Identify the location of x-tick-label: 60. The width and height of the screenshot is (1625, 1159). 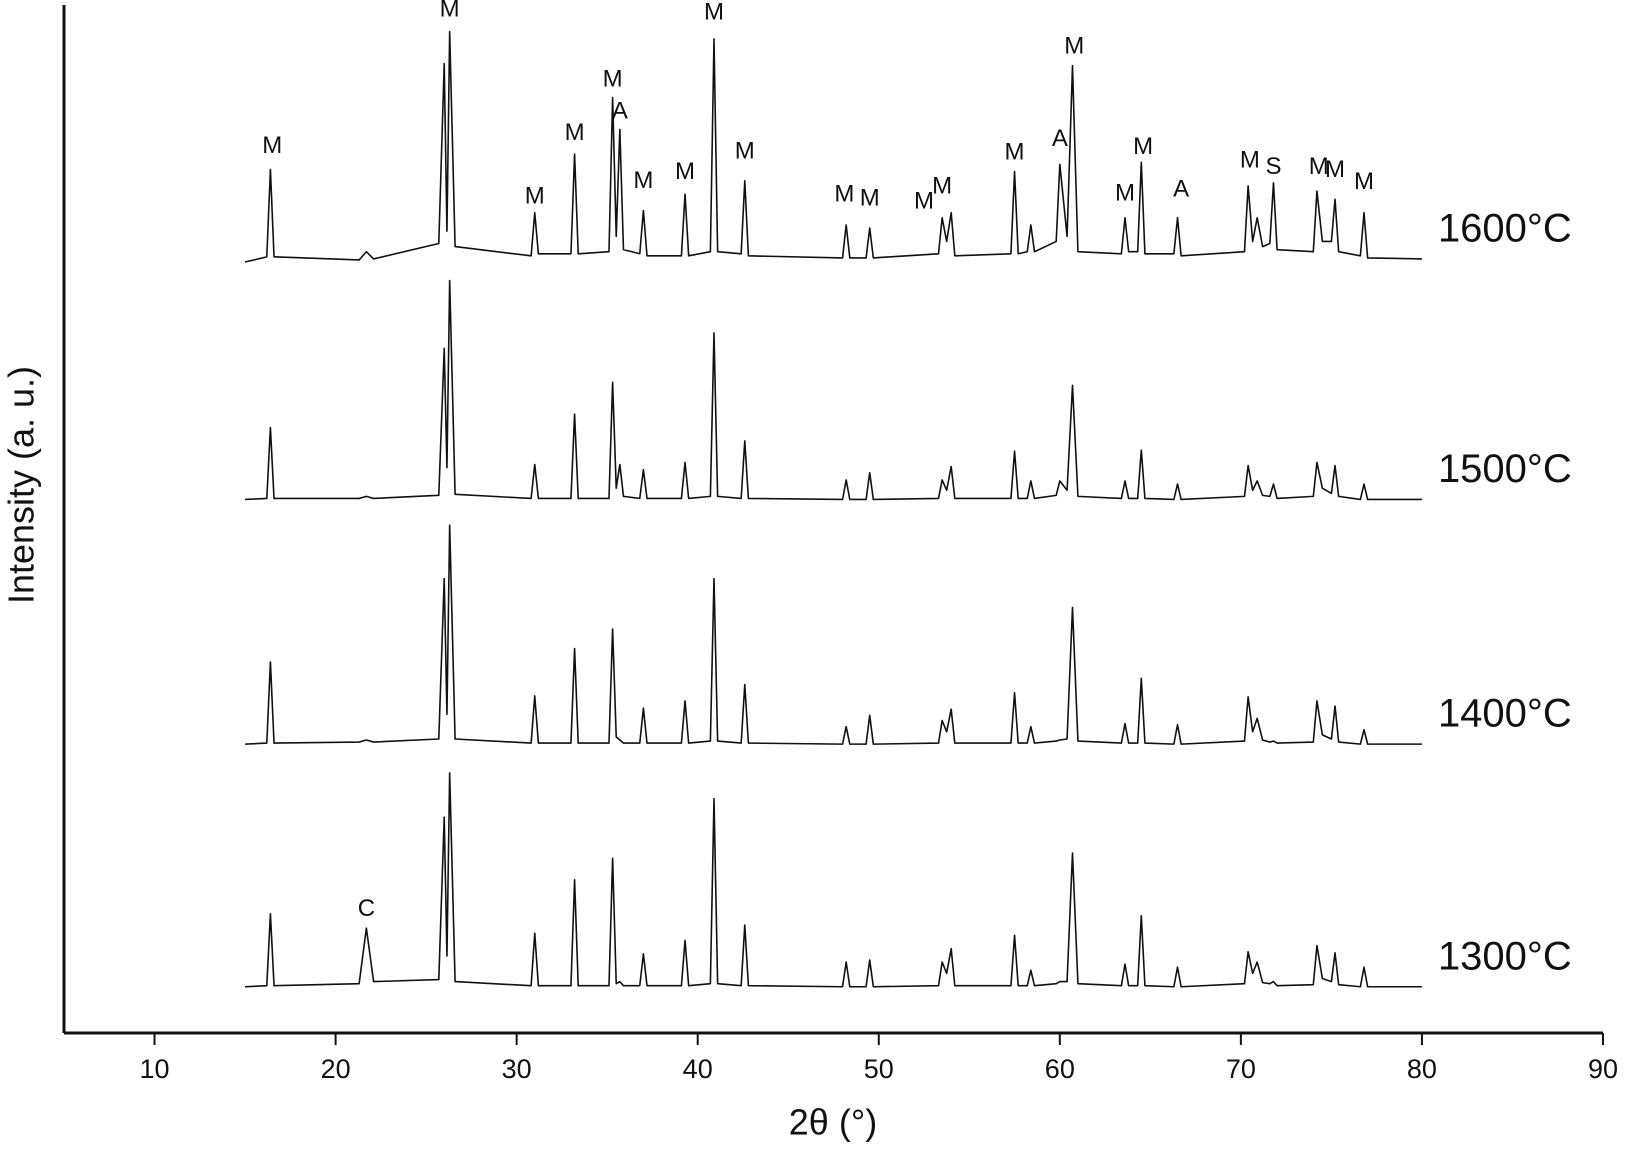
(1060, 1069).